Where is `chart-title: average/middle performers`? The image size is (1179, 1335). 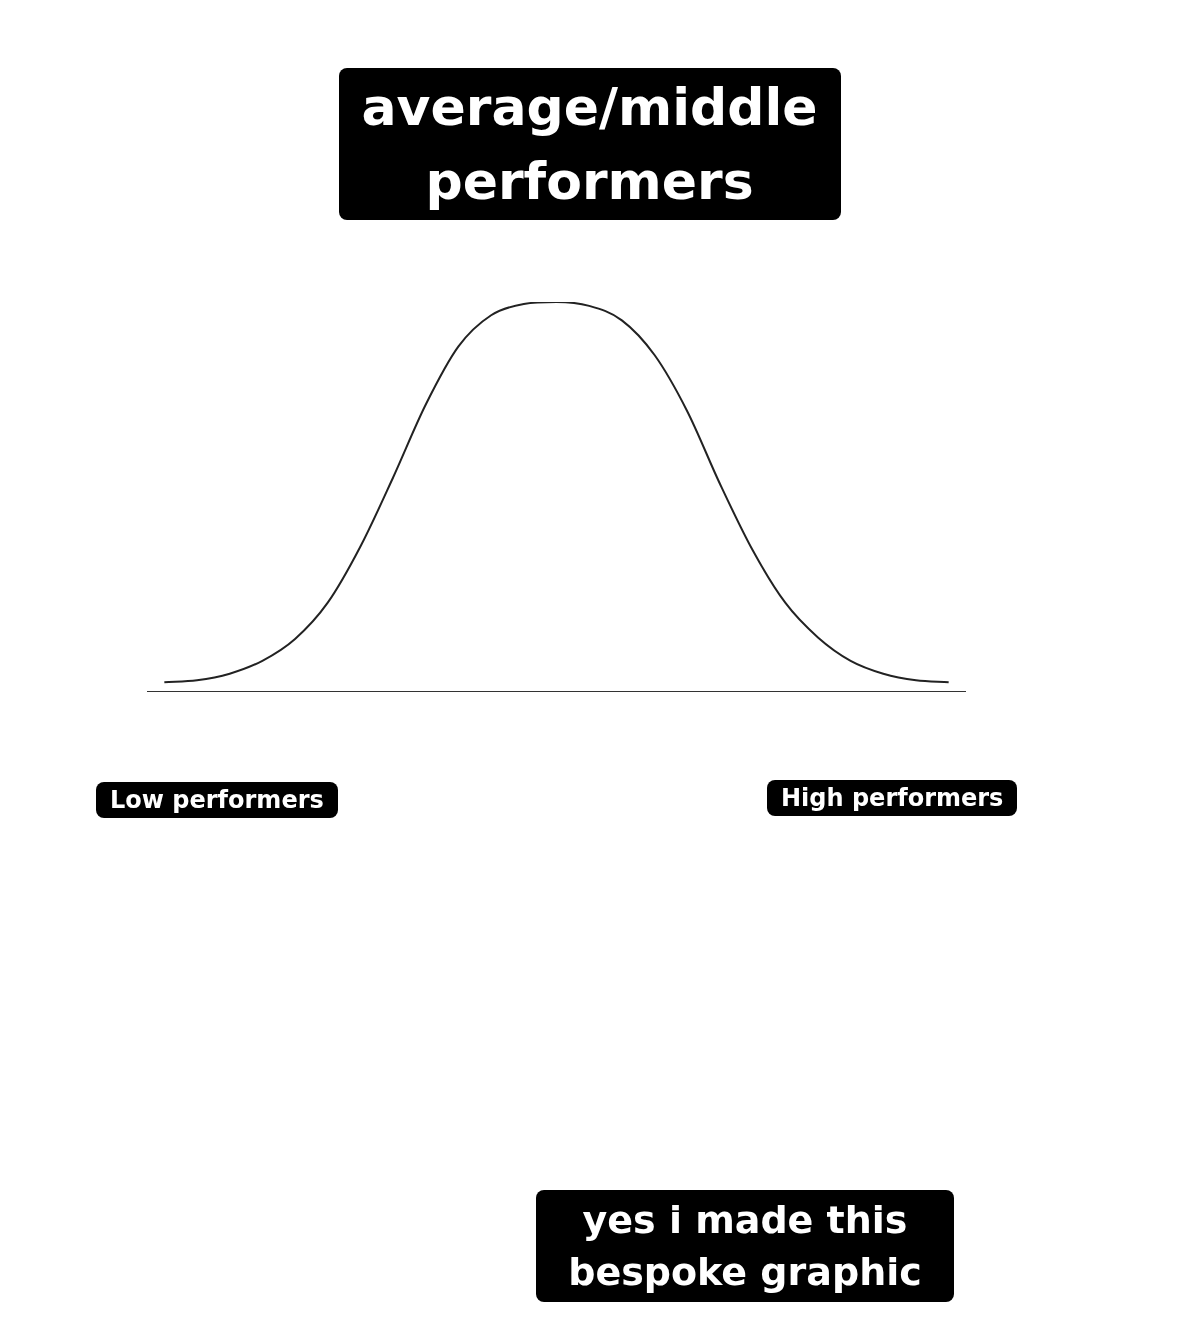
chart-title: average/middle performers is located at coordinates (589, 144).